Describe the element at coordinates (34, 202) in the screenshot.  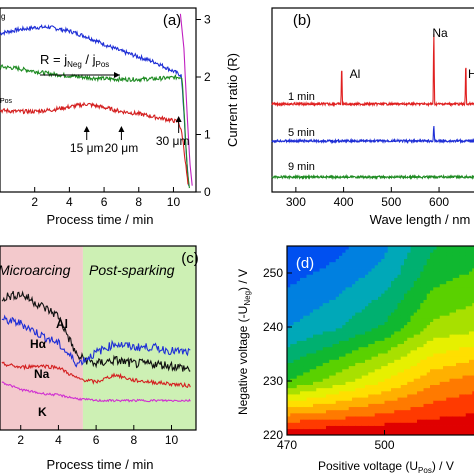
I see `panel-a-x-tick-label: 2` at that location.